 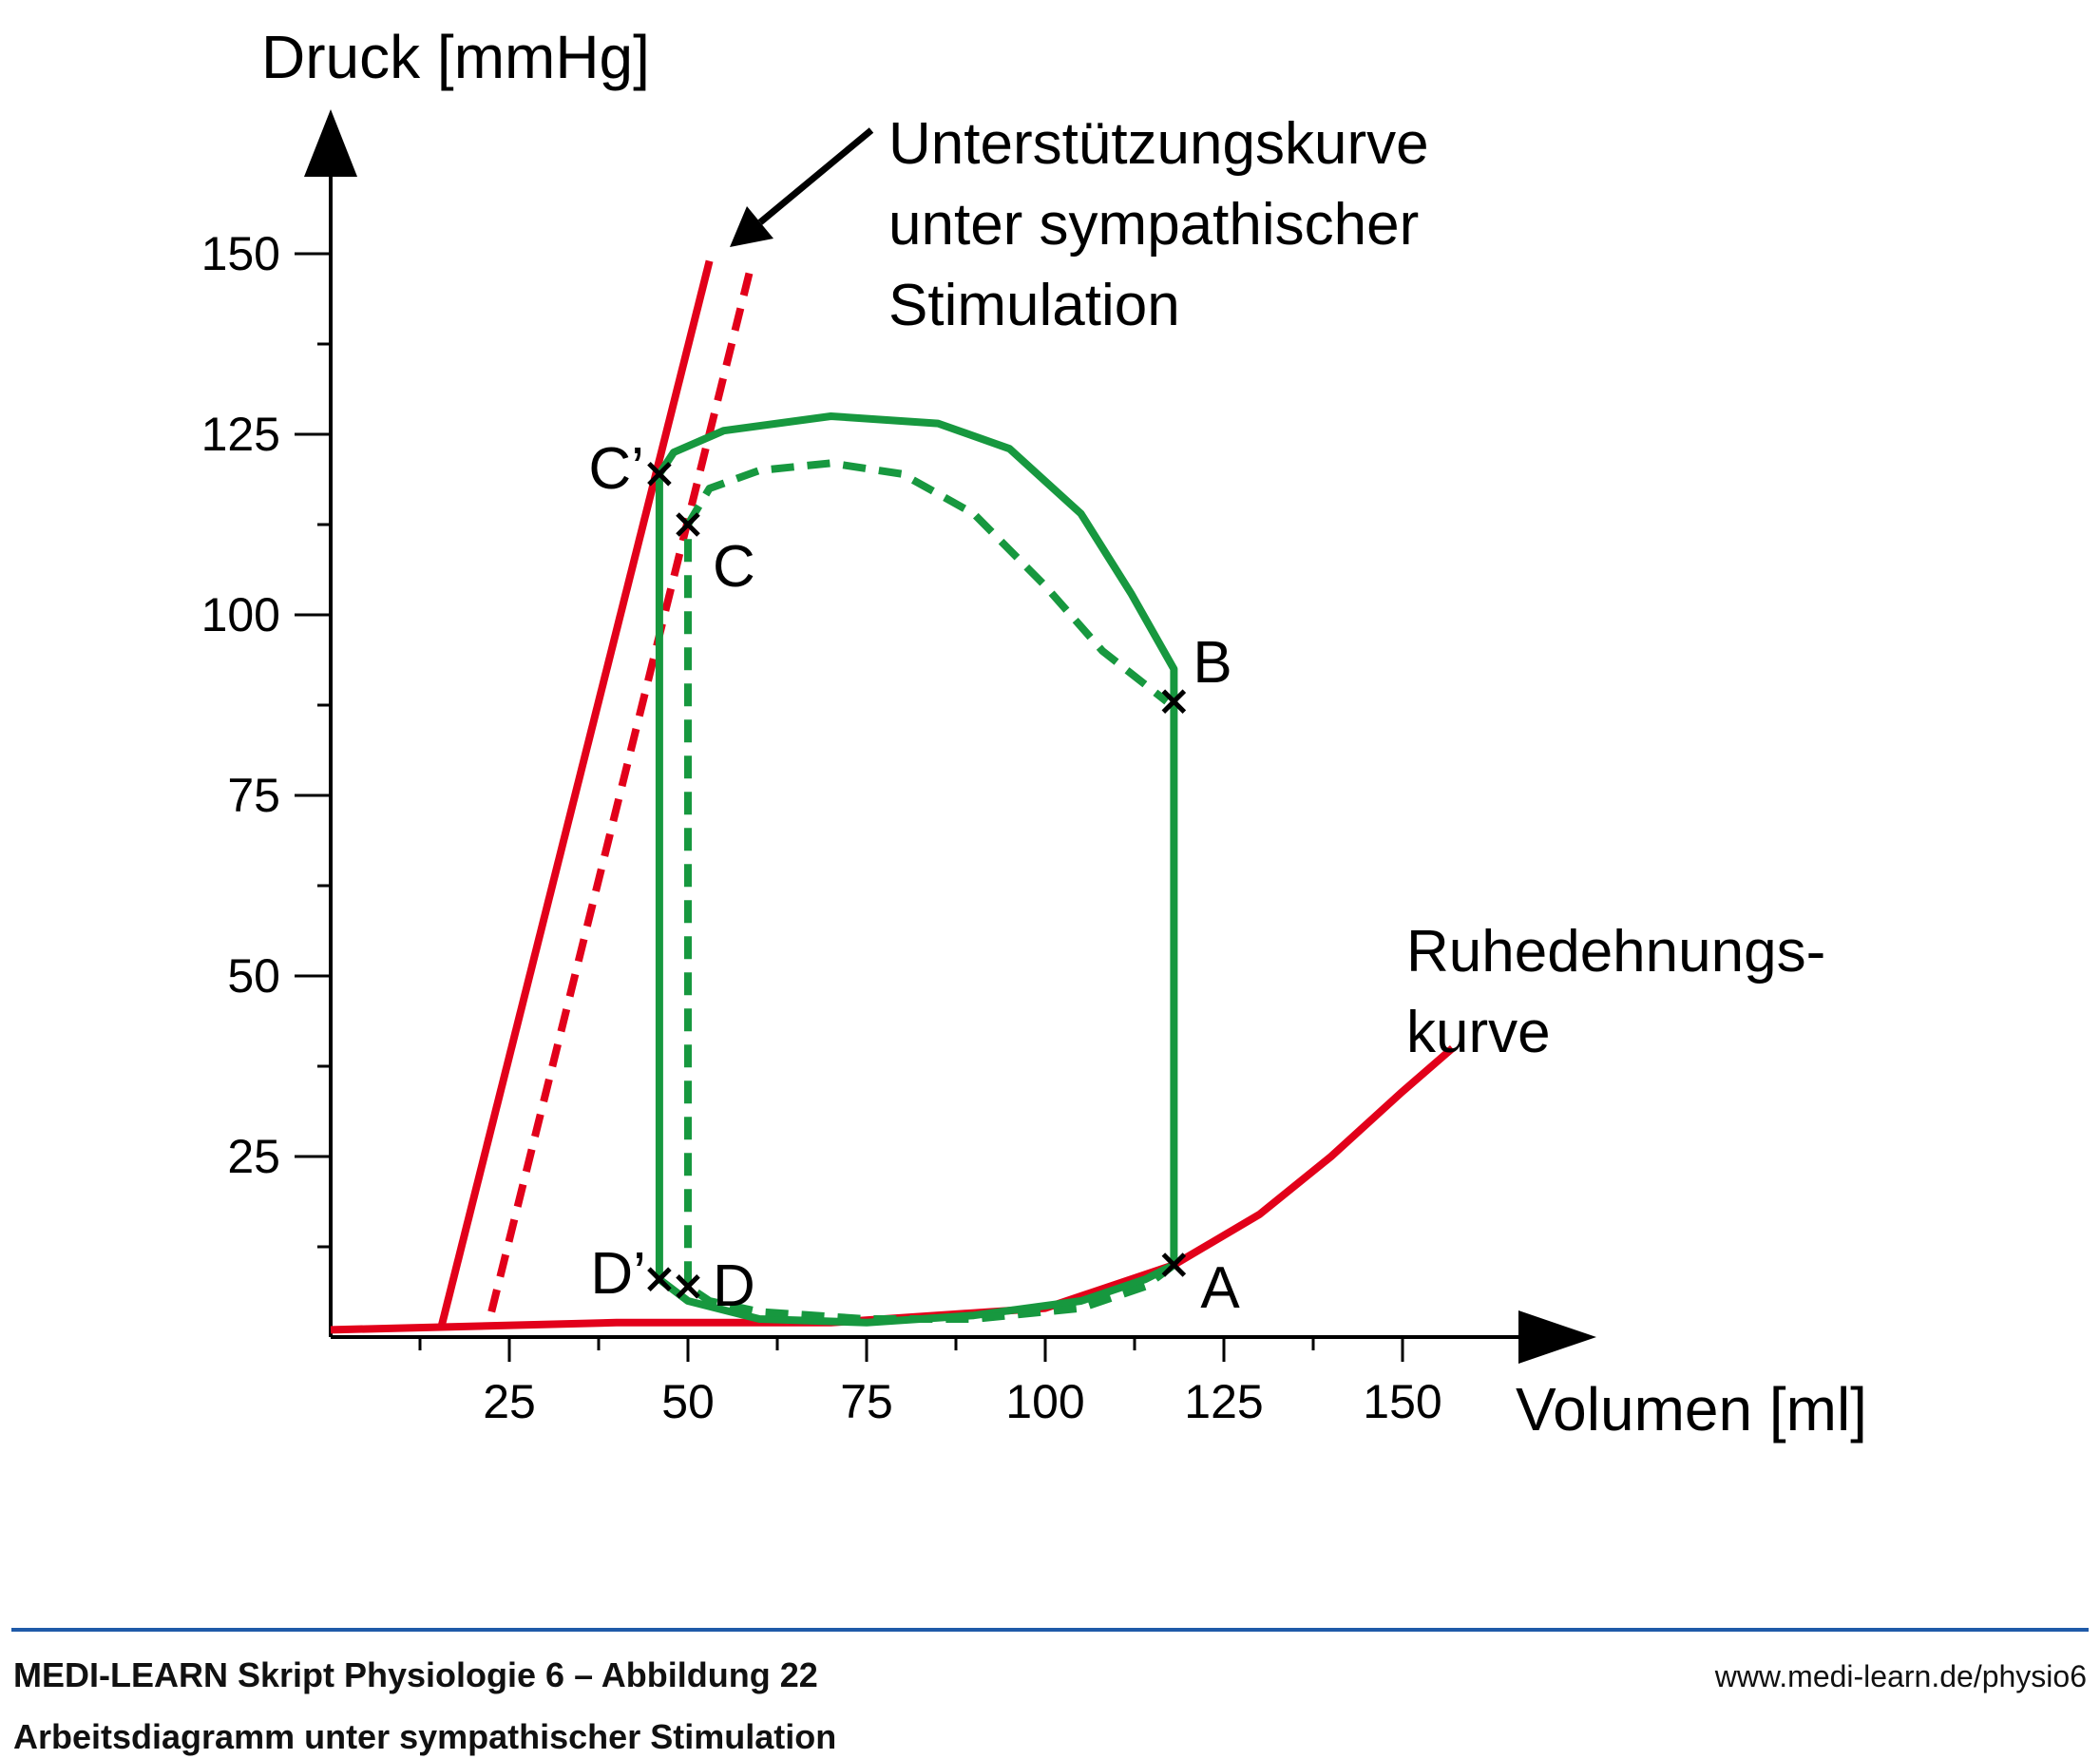 I want to click on y-tick-label: 25, so click(x=253, y=1156).